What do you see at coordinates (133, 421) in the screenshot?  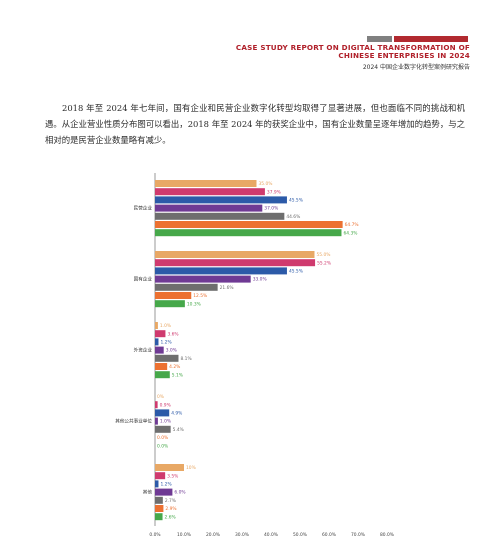 I see `category-label: 其他公共事业单位` at bounding box center [133, 421].